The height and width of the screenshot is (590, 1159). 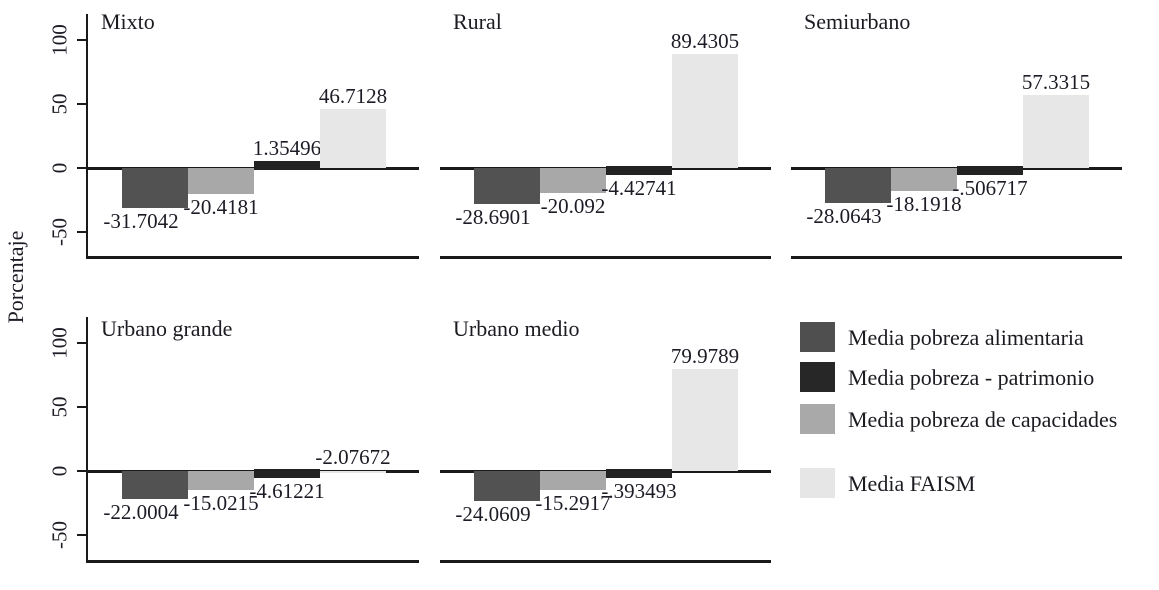 I want to click on legend-swatch-faism, so click(x=817, y=483).